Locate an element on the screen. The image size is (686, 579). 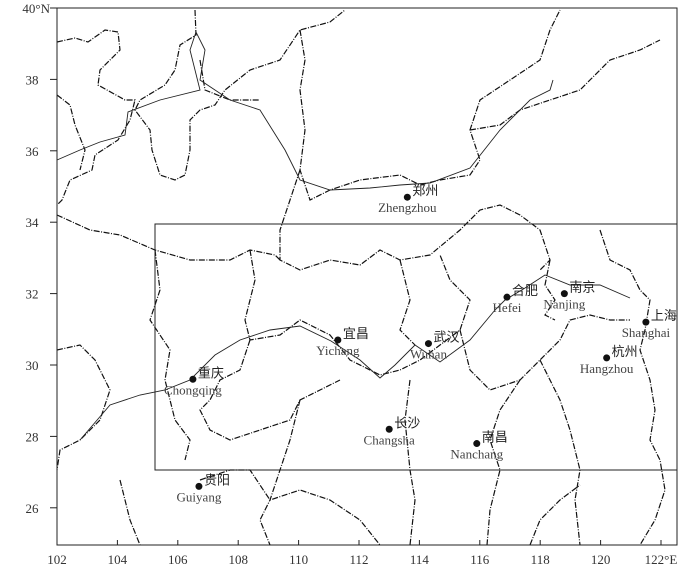
x-tick-label: 102 is located at coordinates (57, 559).